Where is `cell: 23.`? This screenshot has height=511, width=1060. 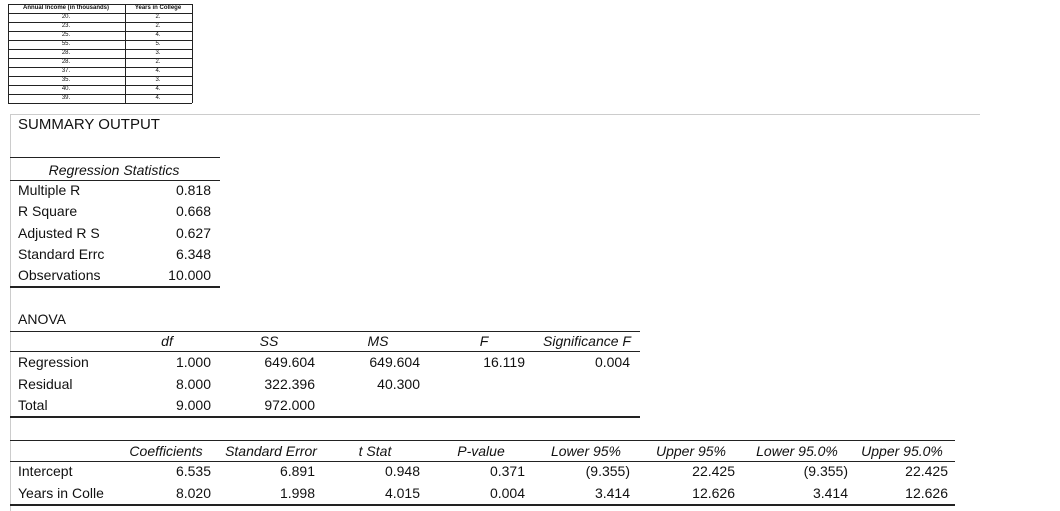
cell: 23. is located at coordinates (66, 26).